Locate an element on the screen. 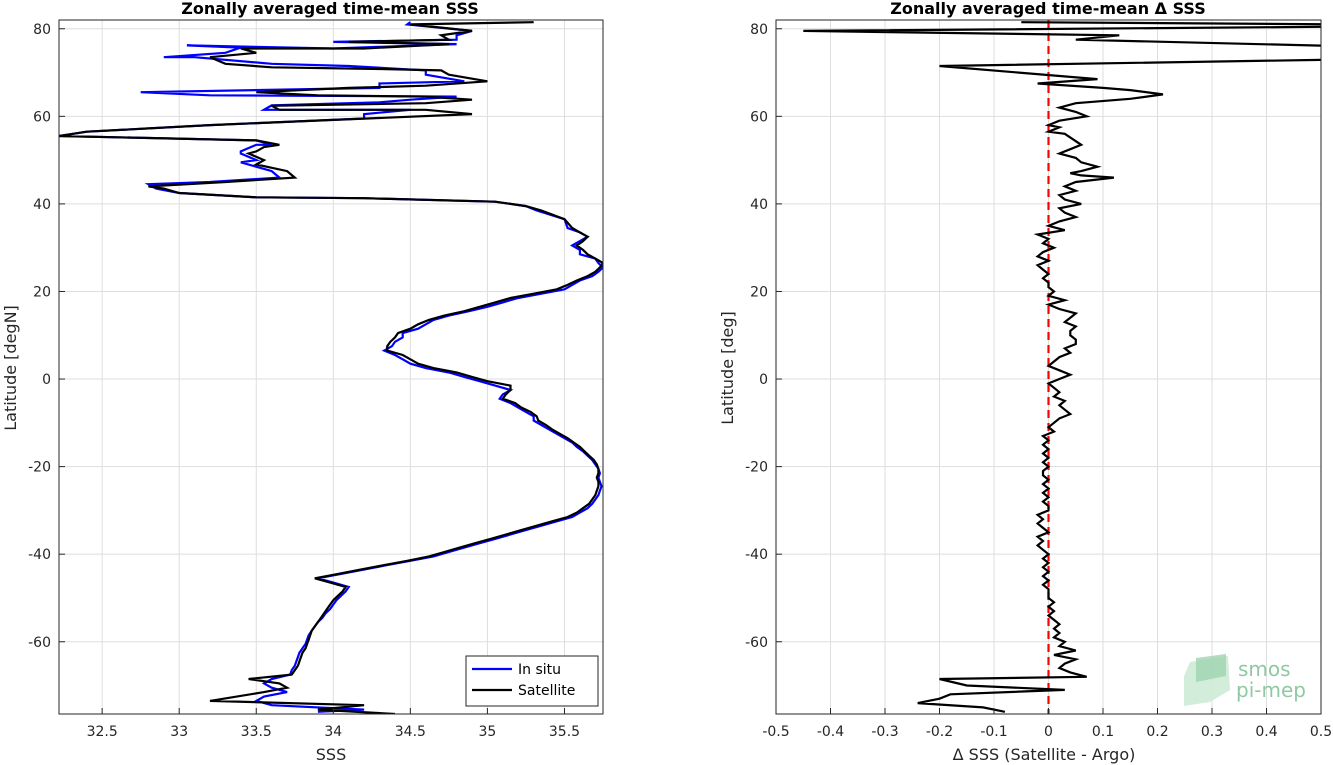  right-x-tick-label: -0.1 is located at coordinates (993, 732).